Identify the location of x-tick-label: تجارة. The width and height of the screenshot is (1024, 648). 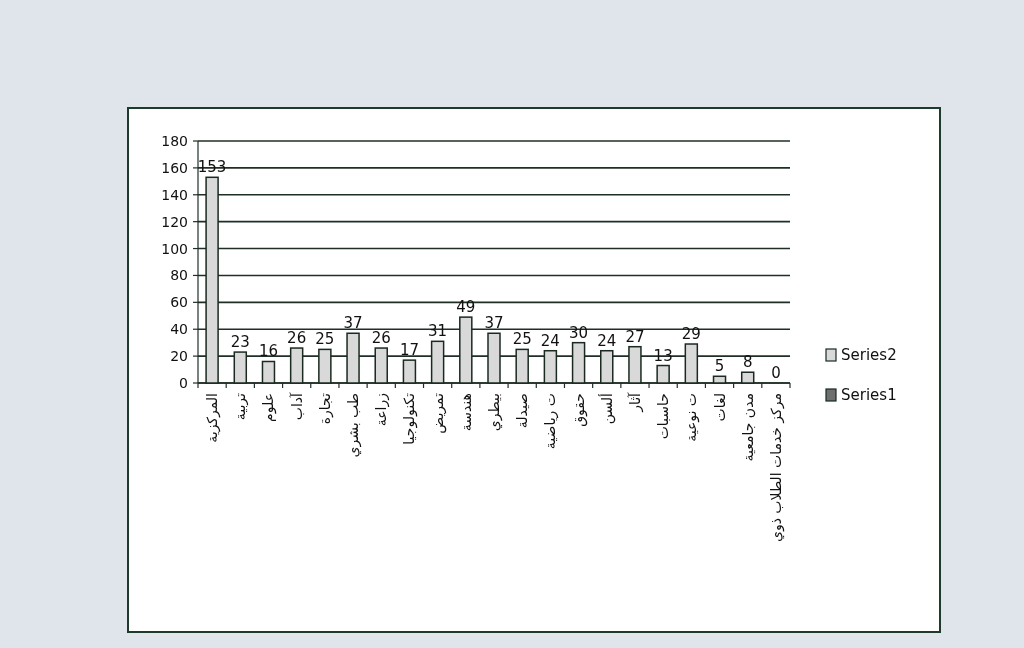
(325, 408).